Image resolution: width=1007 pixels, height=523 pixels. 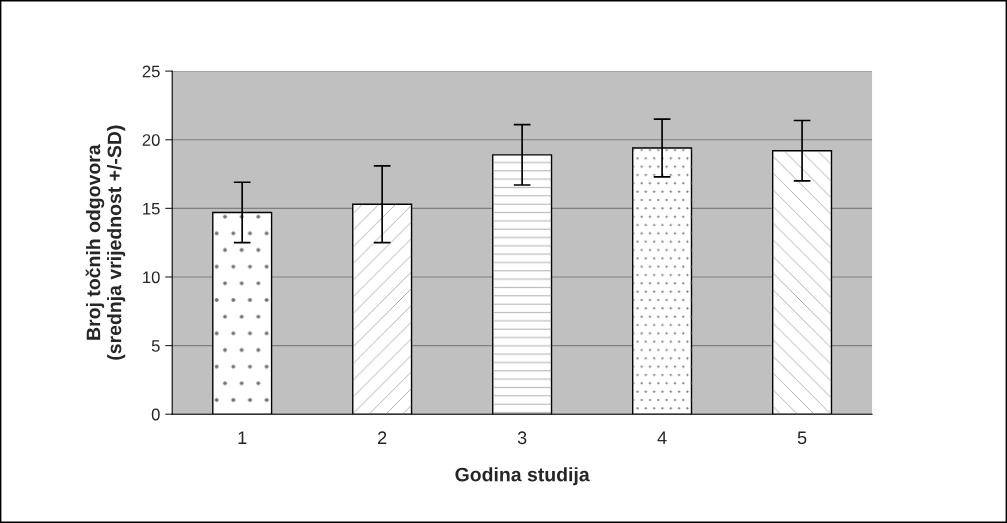 I want to click on x-tick-label: 2, so click(x=382, y=437).